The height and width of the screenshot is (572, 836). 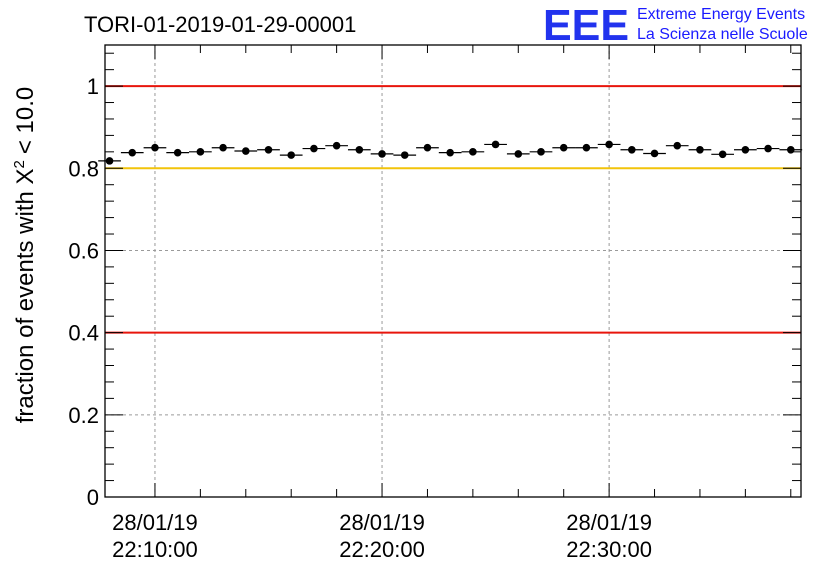 What do you see at coordinates (83, 292) in the screenshot?
I see `y-tick-labels: 0 0.2 0.4 0.6 0.8 1` at bounding box center [83, 292].